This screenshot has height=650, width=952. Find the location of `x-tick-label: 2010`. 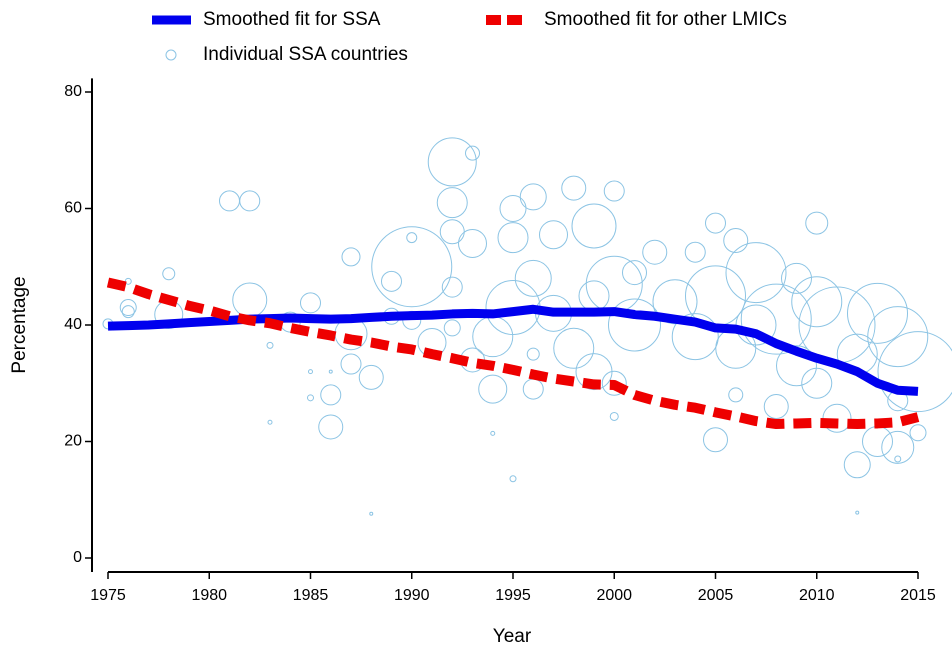

x-tick-label: 2010 is located at coordinates (817, 595).